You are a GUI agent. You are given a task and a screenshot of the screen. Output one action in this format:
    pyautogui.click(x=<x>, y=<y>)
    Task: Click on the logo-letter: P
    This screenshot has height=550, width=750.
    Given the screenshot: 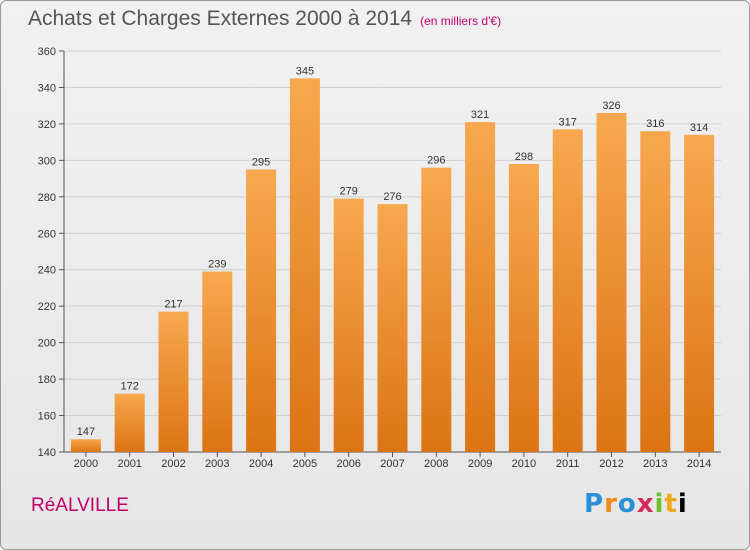 What is the action you would take?
    pyautogui.click(x=594, y=504)
    